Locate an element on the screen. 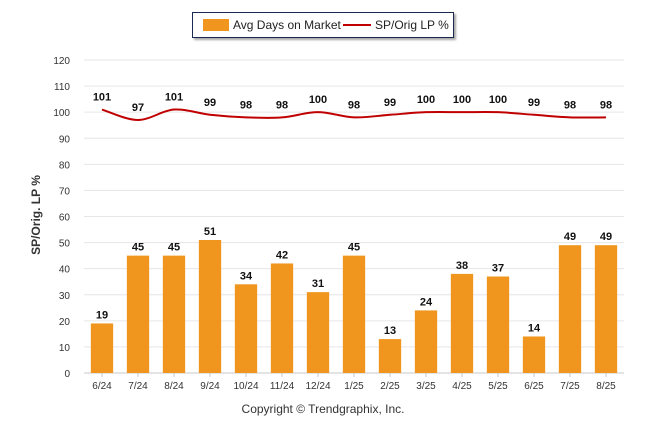 The height and width of the screenshot is (434, 646). legend-line-label: SP/Orig LP % is located at coordinates (412, 25).